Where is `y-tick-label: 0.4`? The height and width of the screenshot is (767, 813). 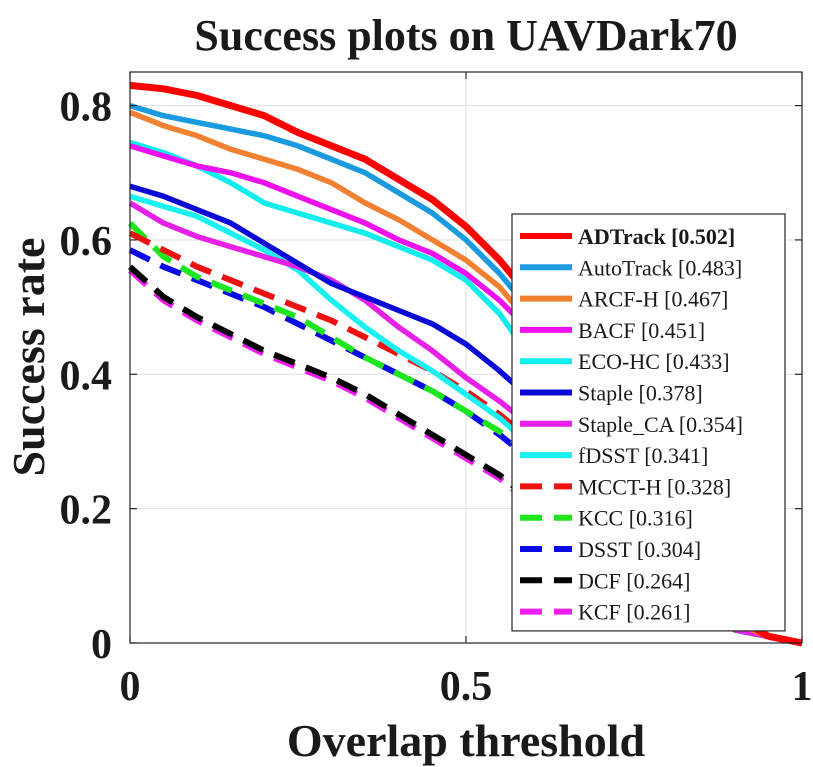 y-tick-label: 0.4 is located at coordinates (86, 376).